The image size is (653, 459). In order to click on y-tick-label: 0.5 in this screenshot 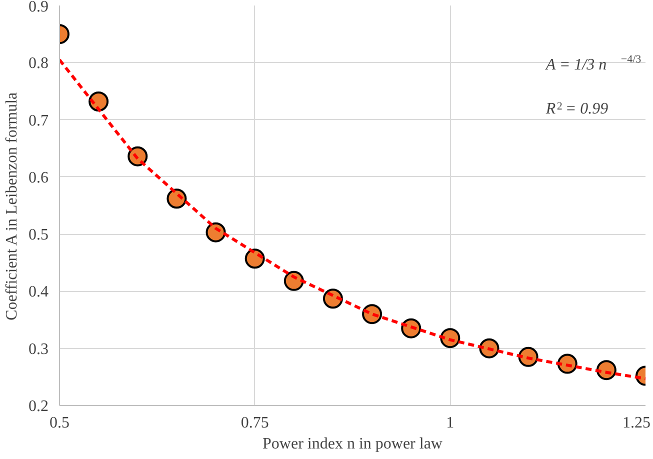, I will do `click(38, 235)`.